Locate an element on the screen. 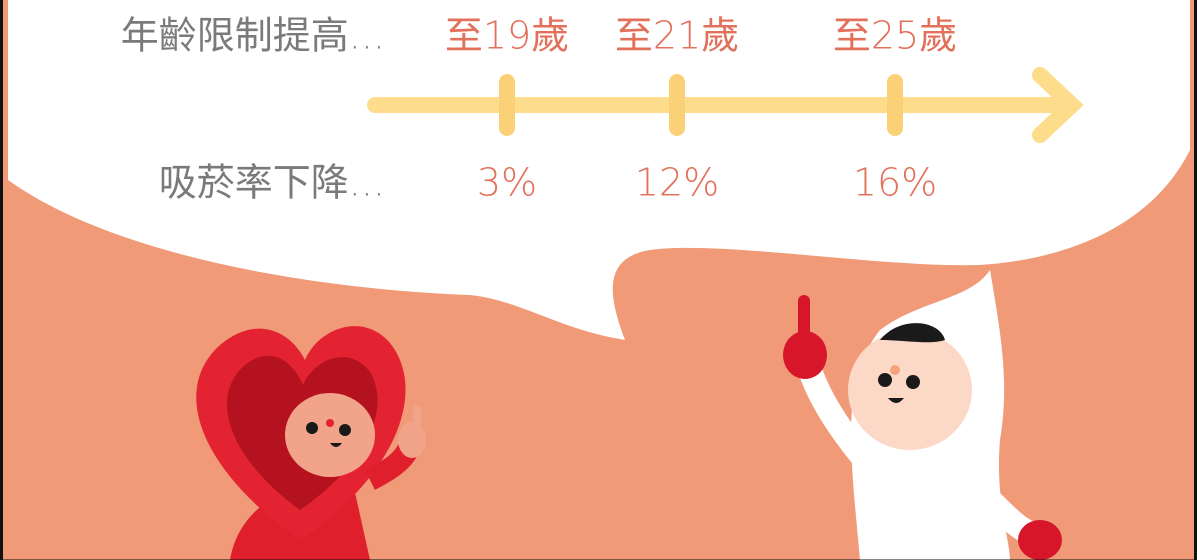 This screenshot has width=1197, height=560. timeline-steps: 至19歲 3% 至21歲 12% 至25歲 16% is located at coordinates (701, 109).